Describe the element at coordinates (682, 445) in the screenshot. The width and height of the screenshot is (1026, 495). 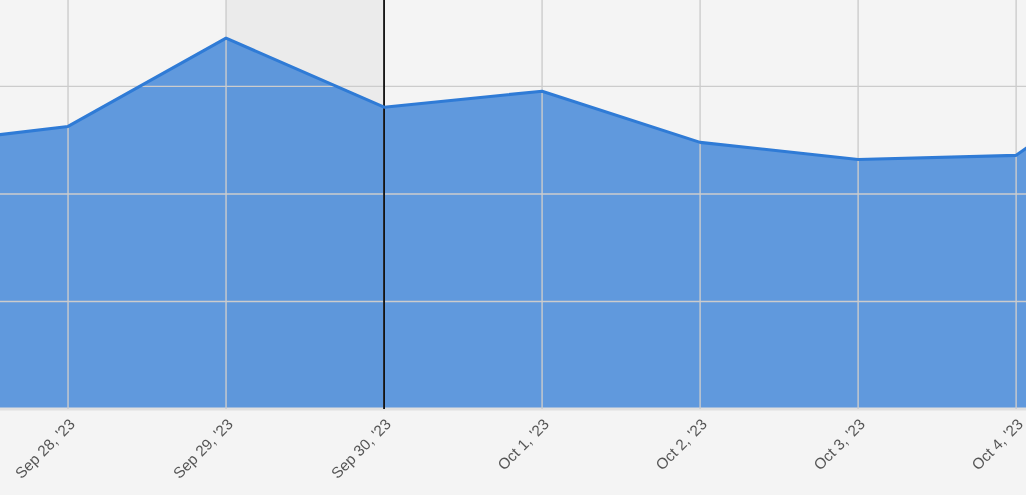
I see `x-tick-label: Oct 2, '23` at that location.